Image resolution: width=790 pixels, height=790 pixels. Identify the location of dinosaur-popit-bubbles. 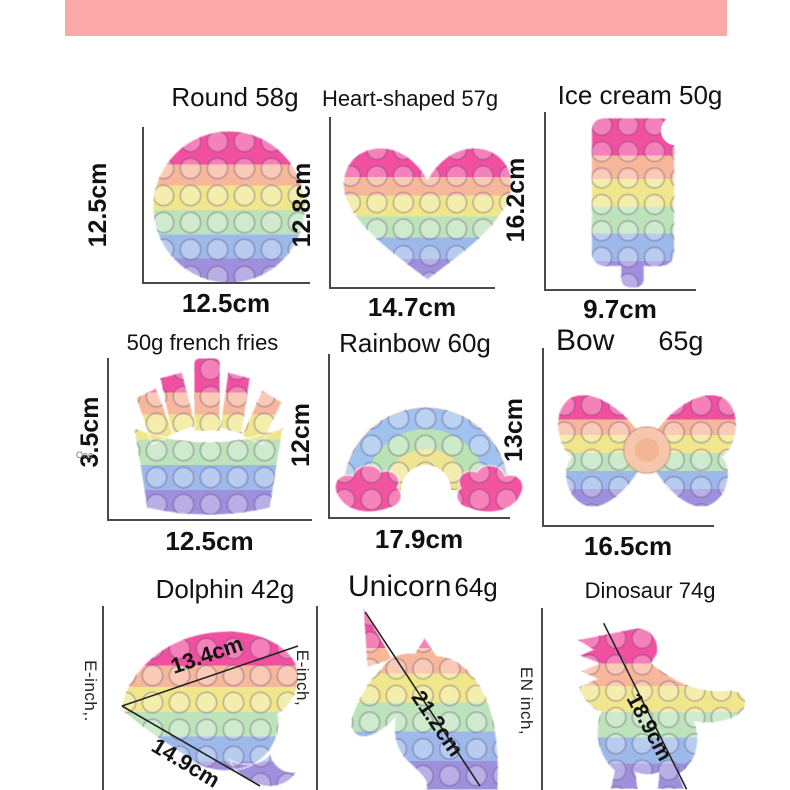
(661, 709).